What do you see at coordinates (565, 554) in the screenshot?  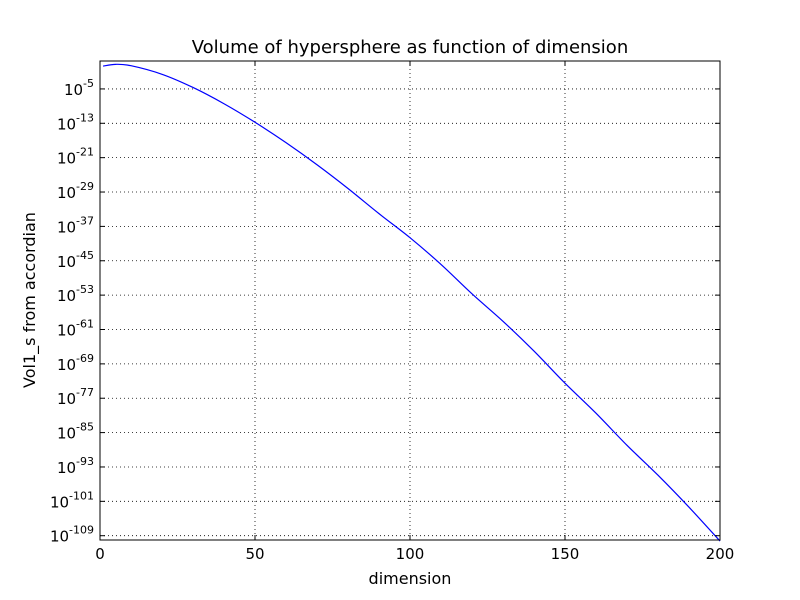 I see `x-tick-label: 150` at bounding box center [565, 554].